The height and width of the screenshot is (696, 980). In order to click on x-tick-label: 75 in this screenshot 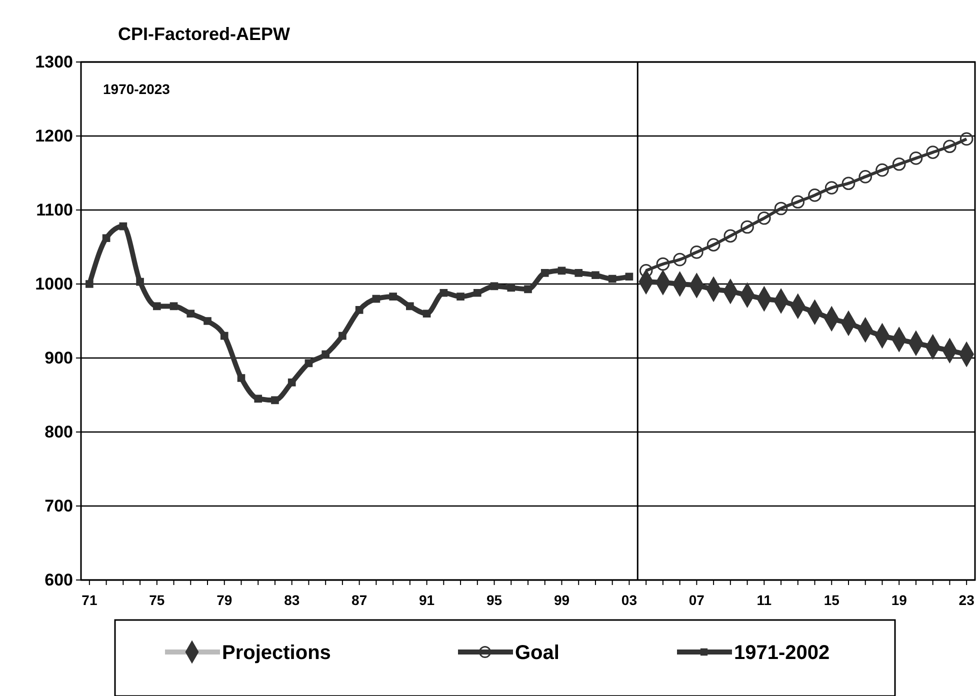, I will do `click(157, 600)`.